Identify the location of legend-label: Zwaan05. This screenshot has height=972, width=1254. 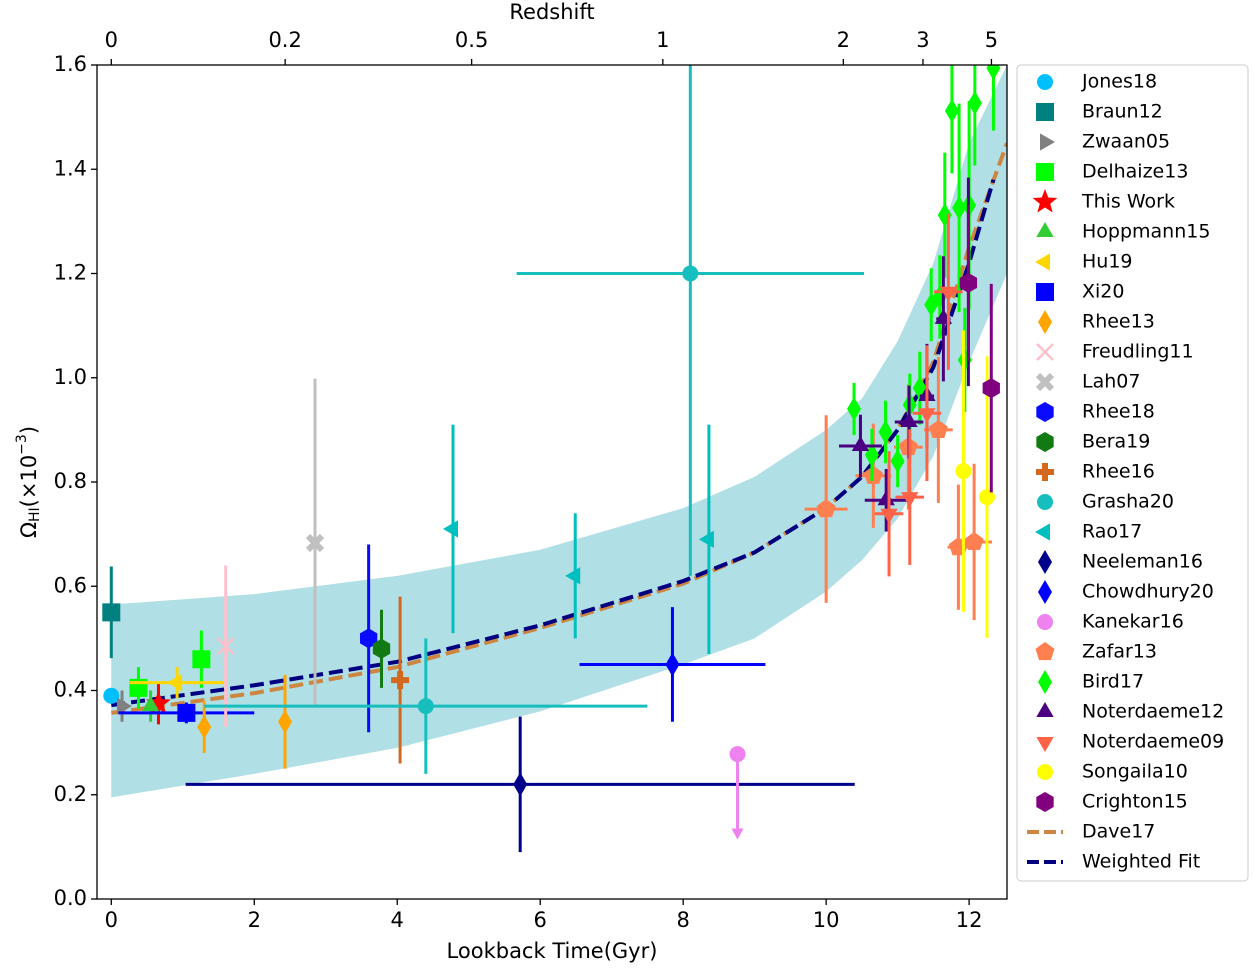
(1126, 142).